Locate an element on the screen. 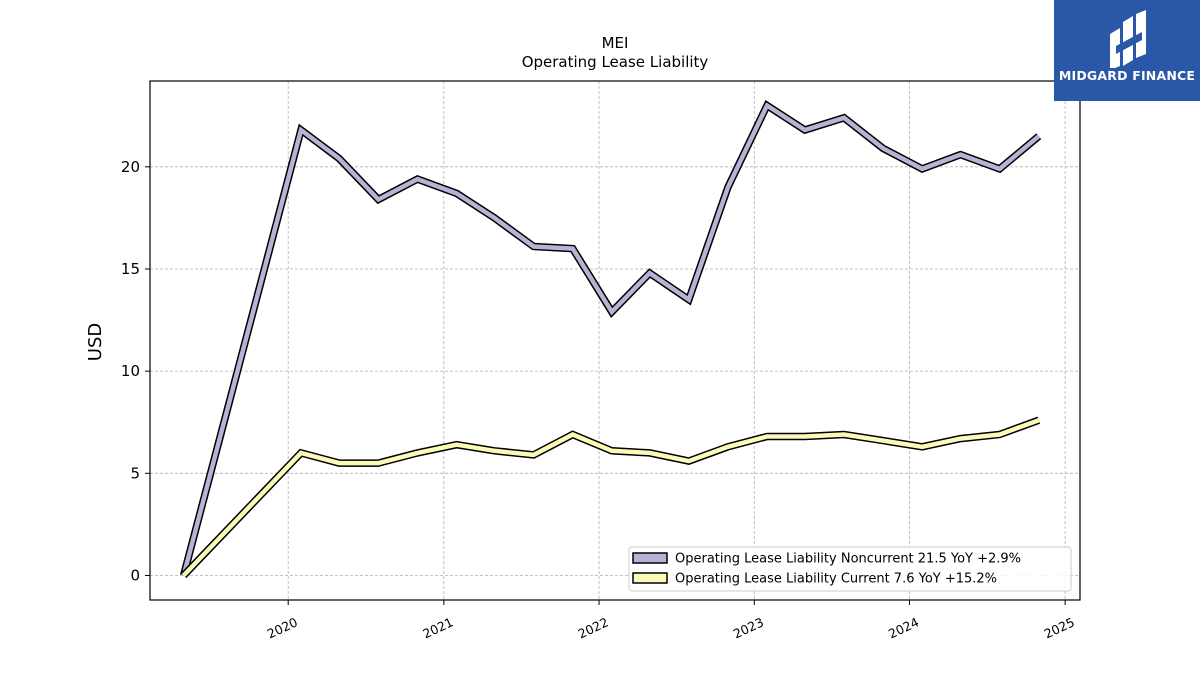  x-tick-label: 2022 is located at coordinates (593, 627).